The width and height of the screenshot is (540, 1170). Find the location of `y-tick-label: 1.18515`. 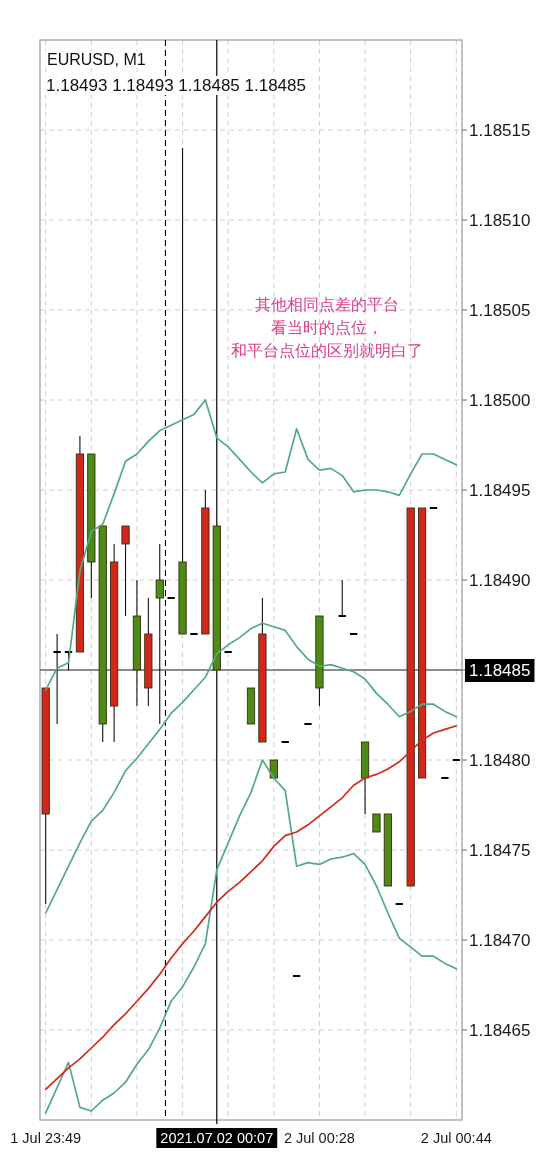

y-tick-label: 1.18515 is located at coordinates (500, 130).